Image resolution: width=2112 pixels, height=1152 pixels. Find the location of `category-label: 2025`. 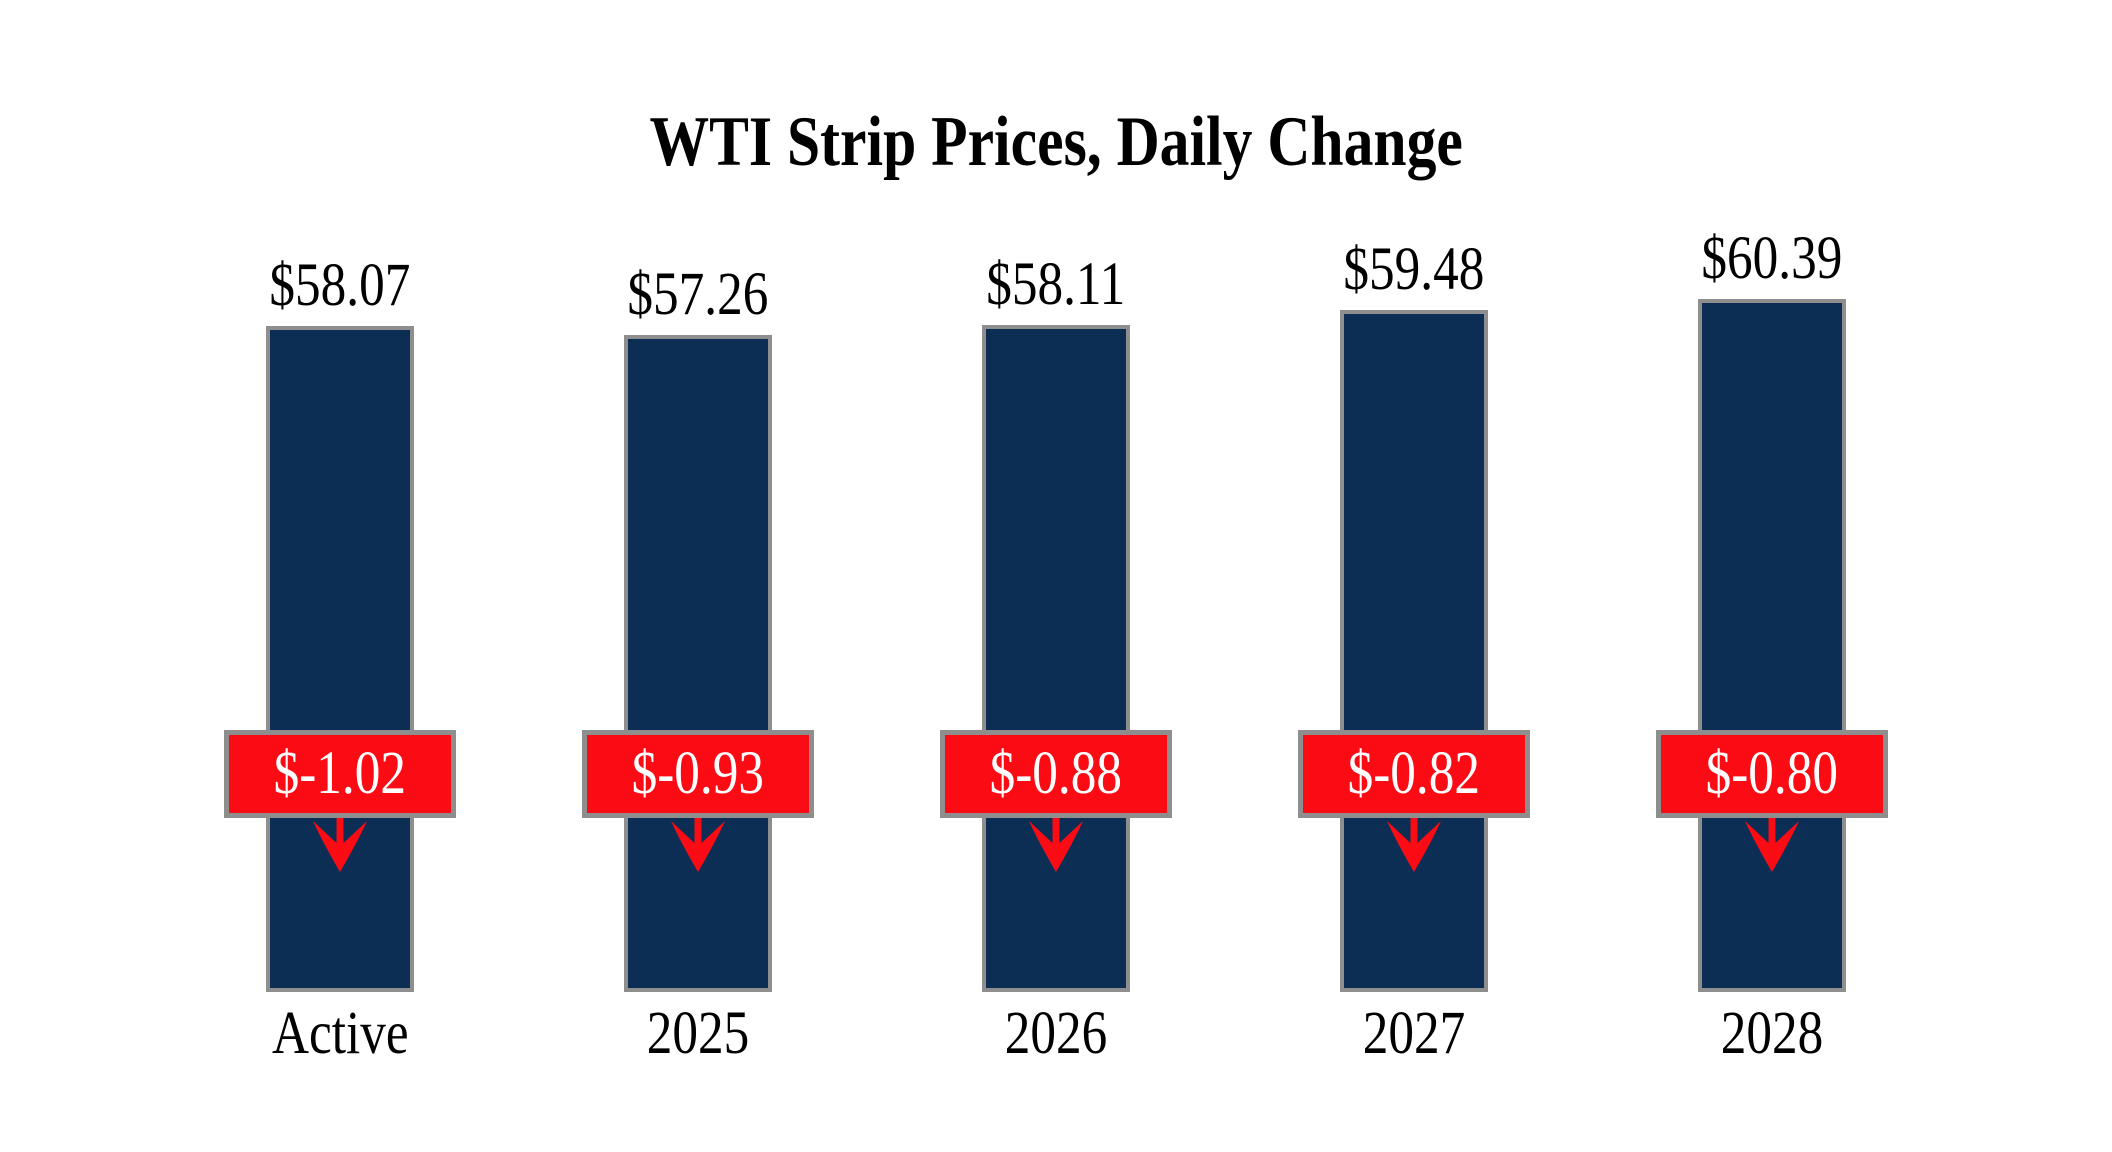

category-label: 2025 is located at coordinates (698, 1034).